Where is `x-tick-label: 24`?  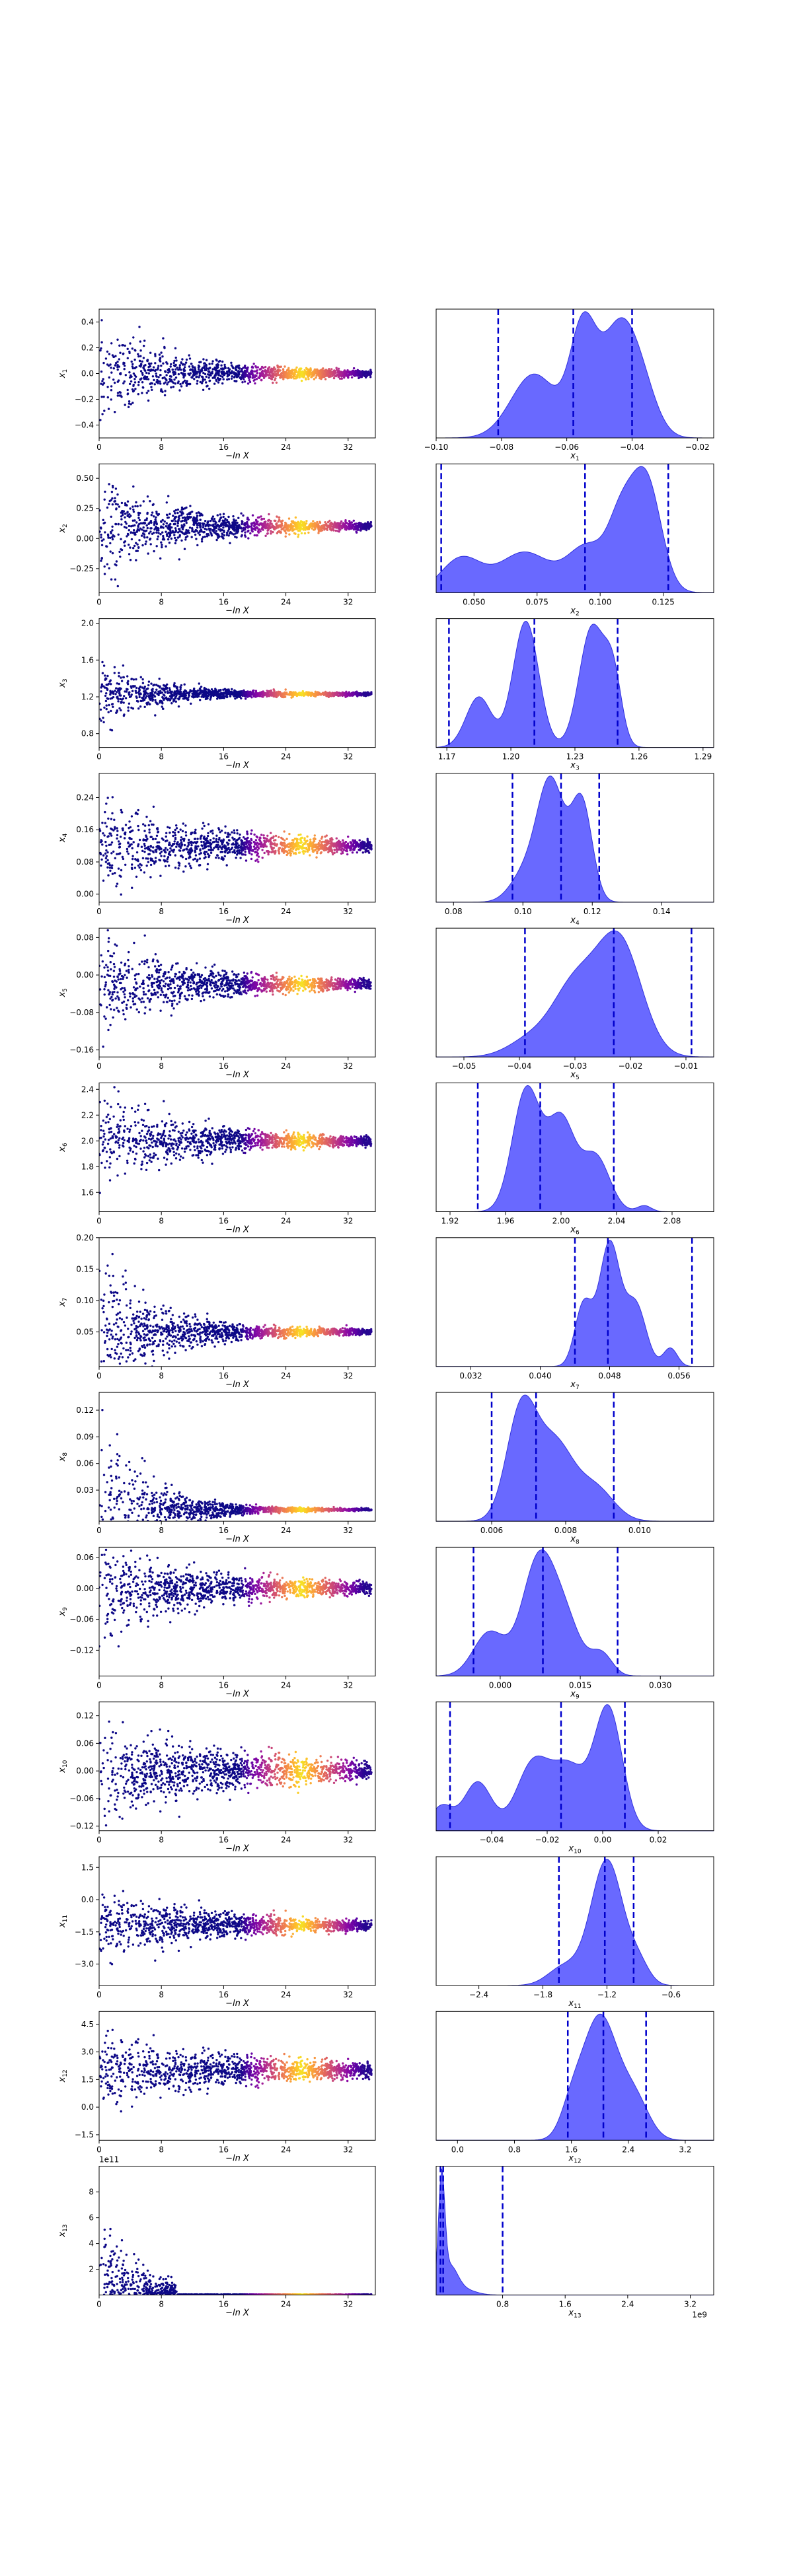
x-tick-label: 24 is located at coordinates (286, 757).